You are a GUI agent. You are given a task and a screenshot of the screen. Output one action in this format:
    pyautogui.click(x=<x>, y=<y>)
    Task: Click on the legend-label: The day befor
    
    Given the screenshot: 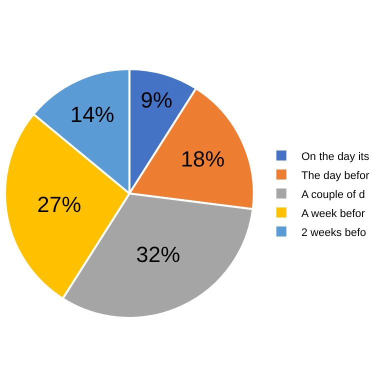 What is the action you would take?
    pyautogui.click(x=335, y=176)
    